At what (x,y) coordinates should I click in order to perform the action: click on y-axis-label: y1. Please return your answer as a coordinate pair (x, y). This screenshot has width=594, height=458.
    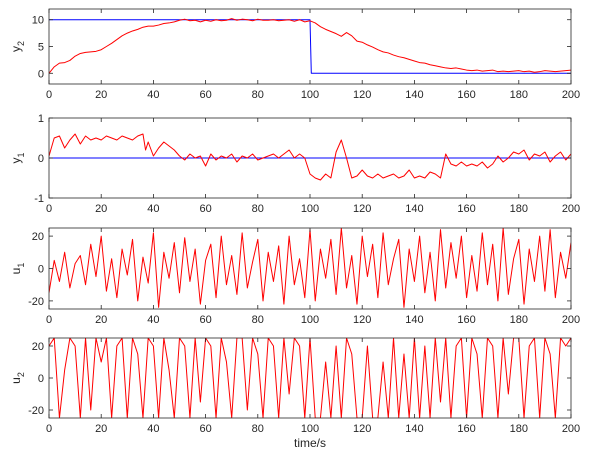
    Looking at the image, I should click on (17, 157).